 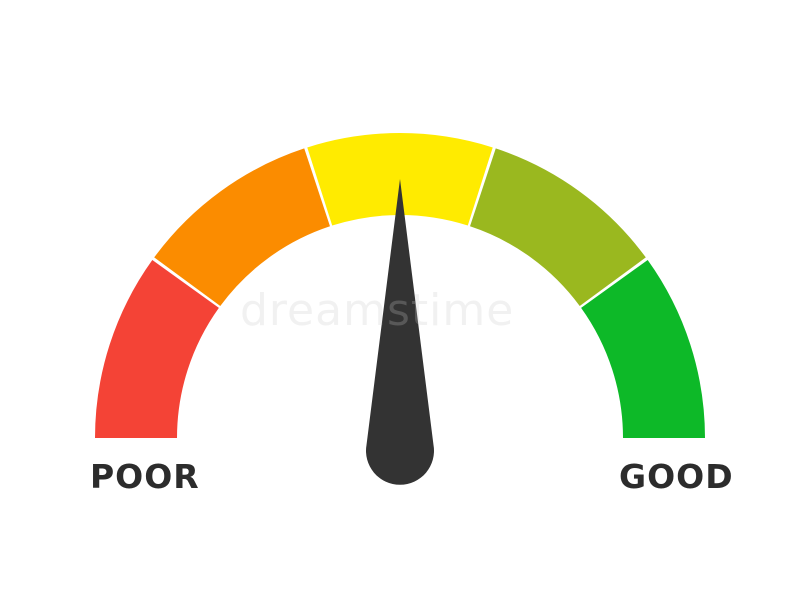 What do you see at coordinates (242, 227) in the screenshot?
I see `gauge-segment-orange` at bounding box center [242, 227].